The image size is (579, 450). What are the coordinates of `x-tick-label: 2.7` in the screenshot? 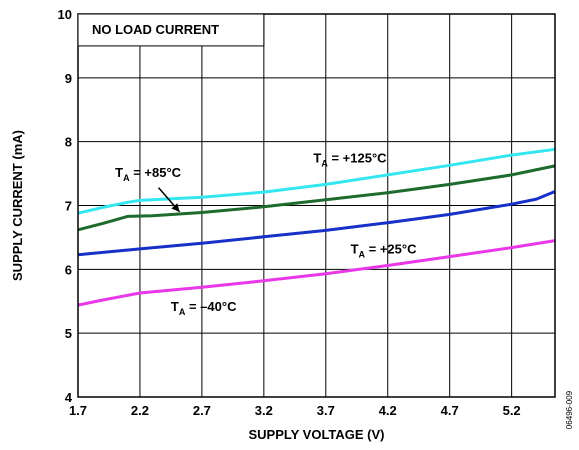 It's located at (202, 410).